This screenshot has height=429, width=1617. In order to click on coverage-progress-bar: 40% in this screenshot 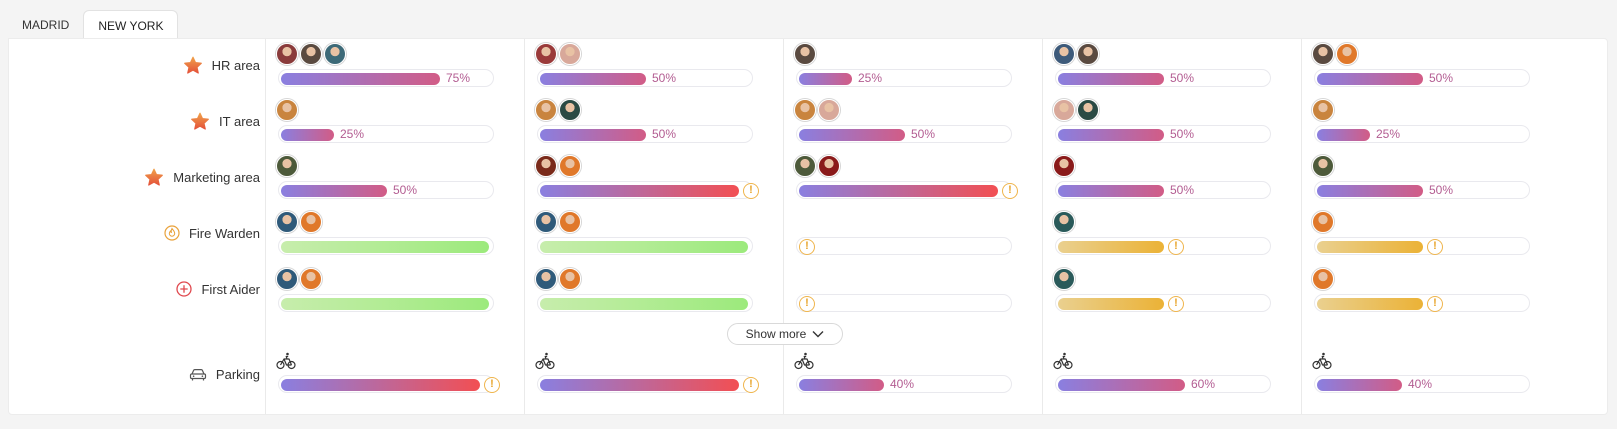, I will do `click(904, 384)`.